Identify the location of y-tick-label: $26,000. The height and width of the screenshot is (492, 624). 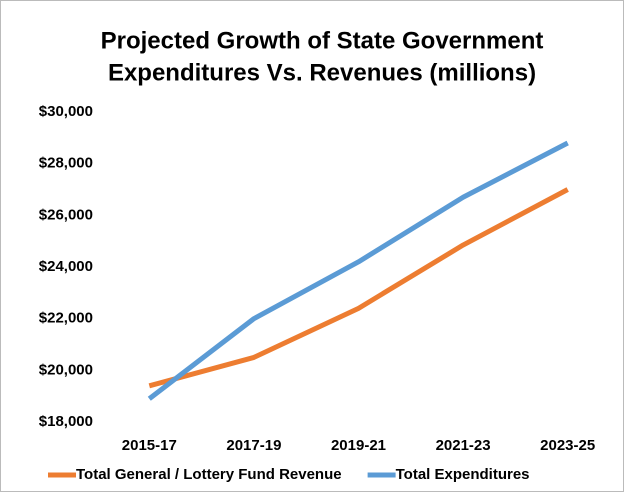
(66, 214).